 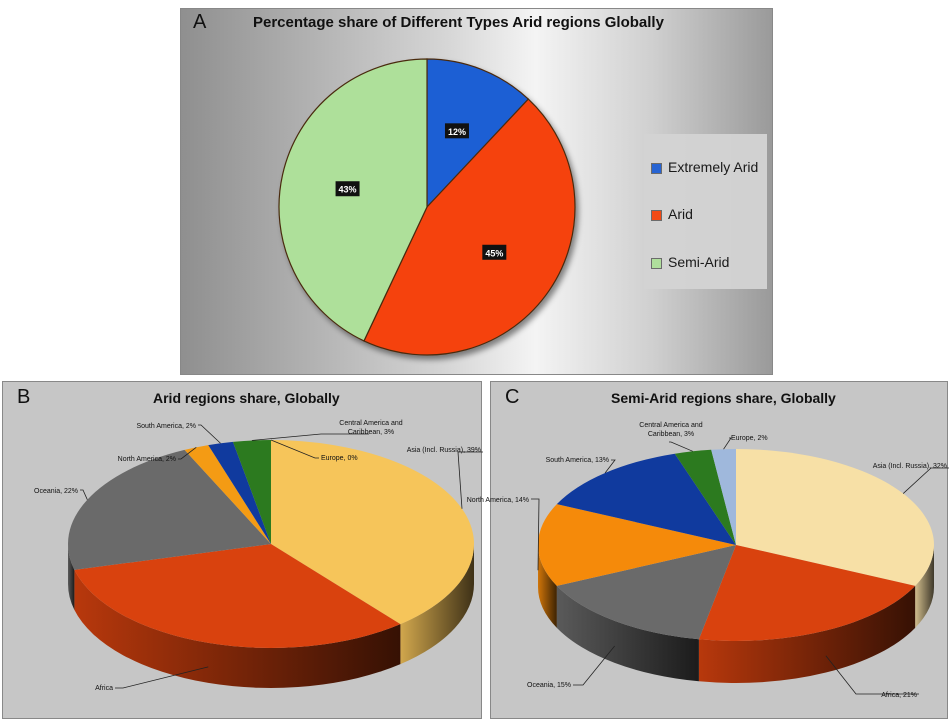 I want to click on data-label-oceania: Oceania, 15%, so click(x=571, y=667).